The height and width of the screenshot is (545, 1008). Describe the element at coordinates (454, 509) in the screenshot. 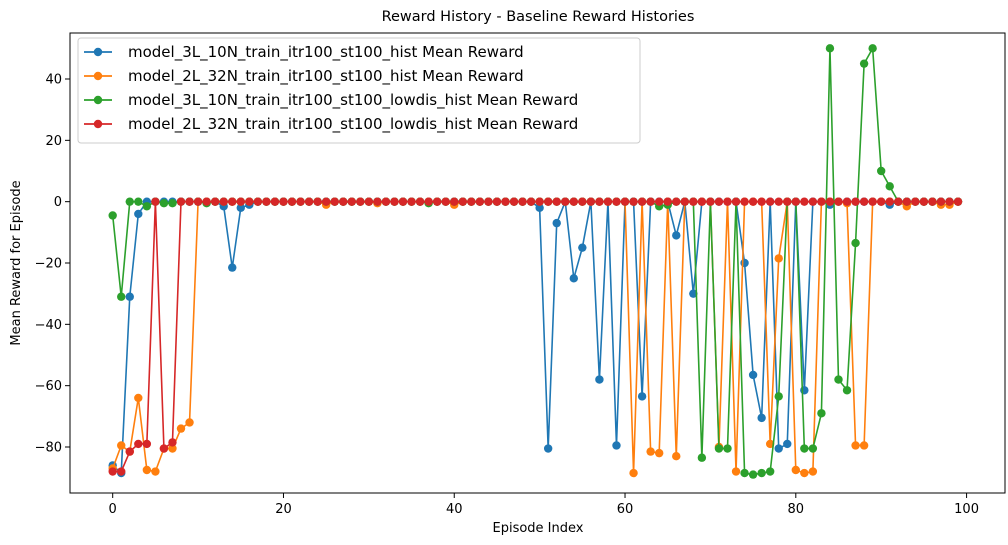

I see `x-tick-label: 40` at that location.